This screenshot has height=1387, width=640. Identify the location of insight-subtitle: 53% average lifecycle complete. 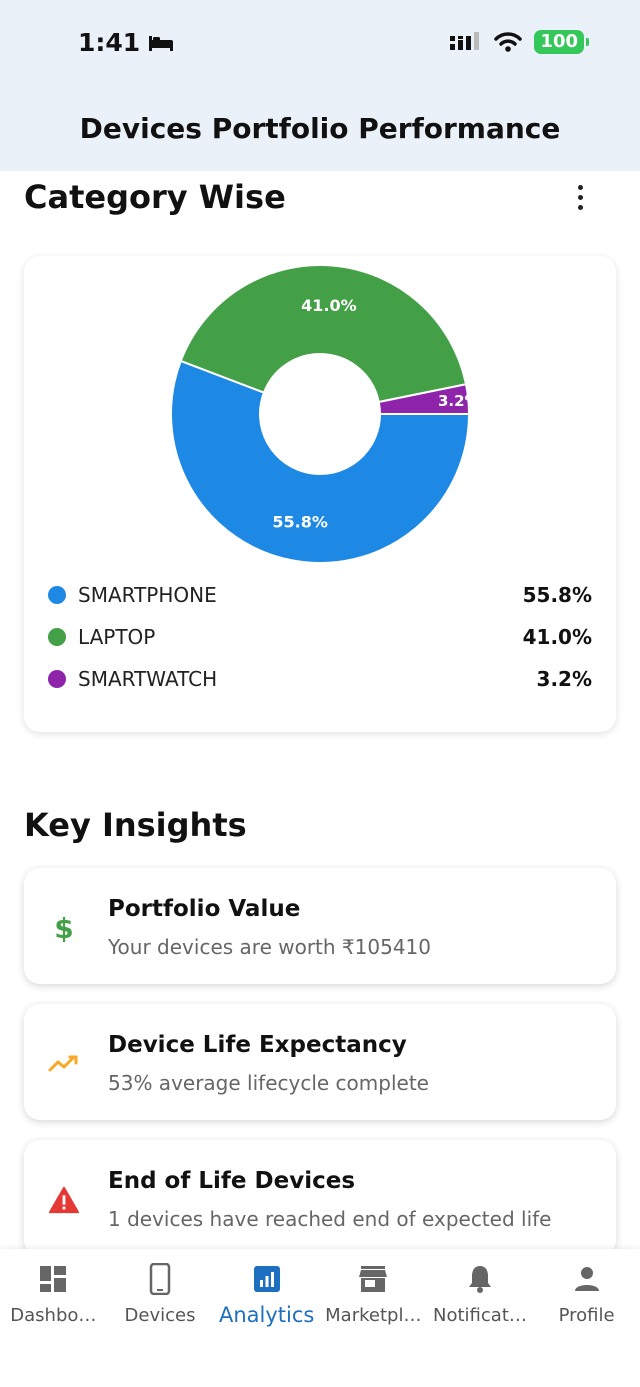
(268, 1083).